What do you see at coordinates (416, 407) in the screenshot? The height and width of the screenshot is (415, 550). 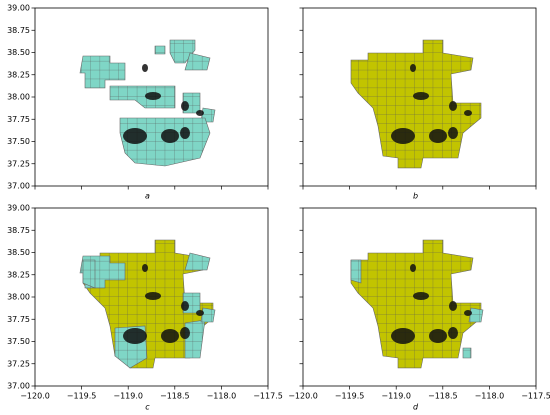 I see `panel-label: d` at bounding box center [416, 407].